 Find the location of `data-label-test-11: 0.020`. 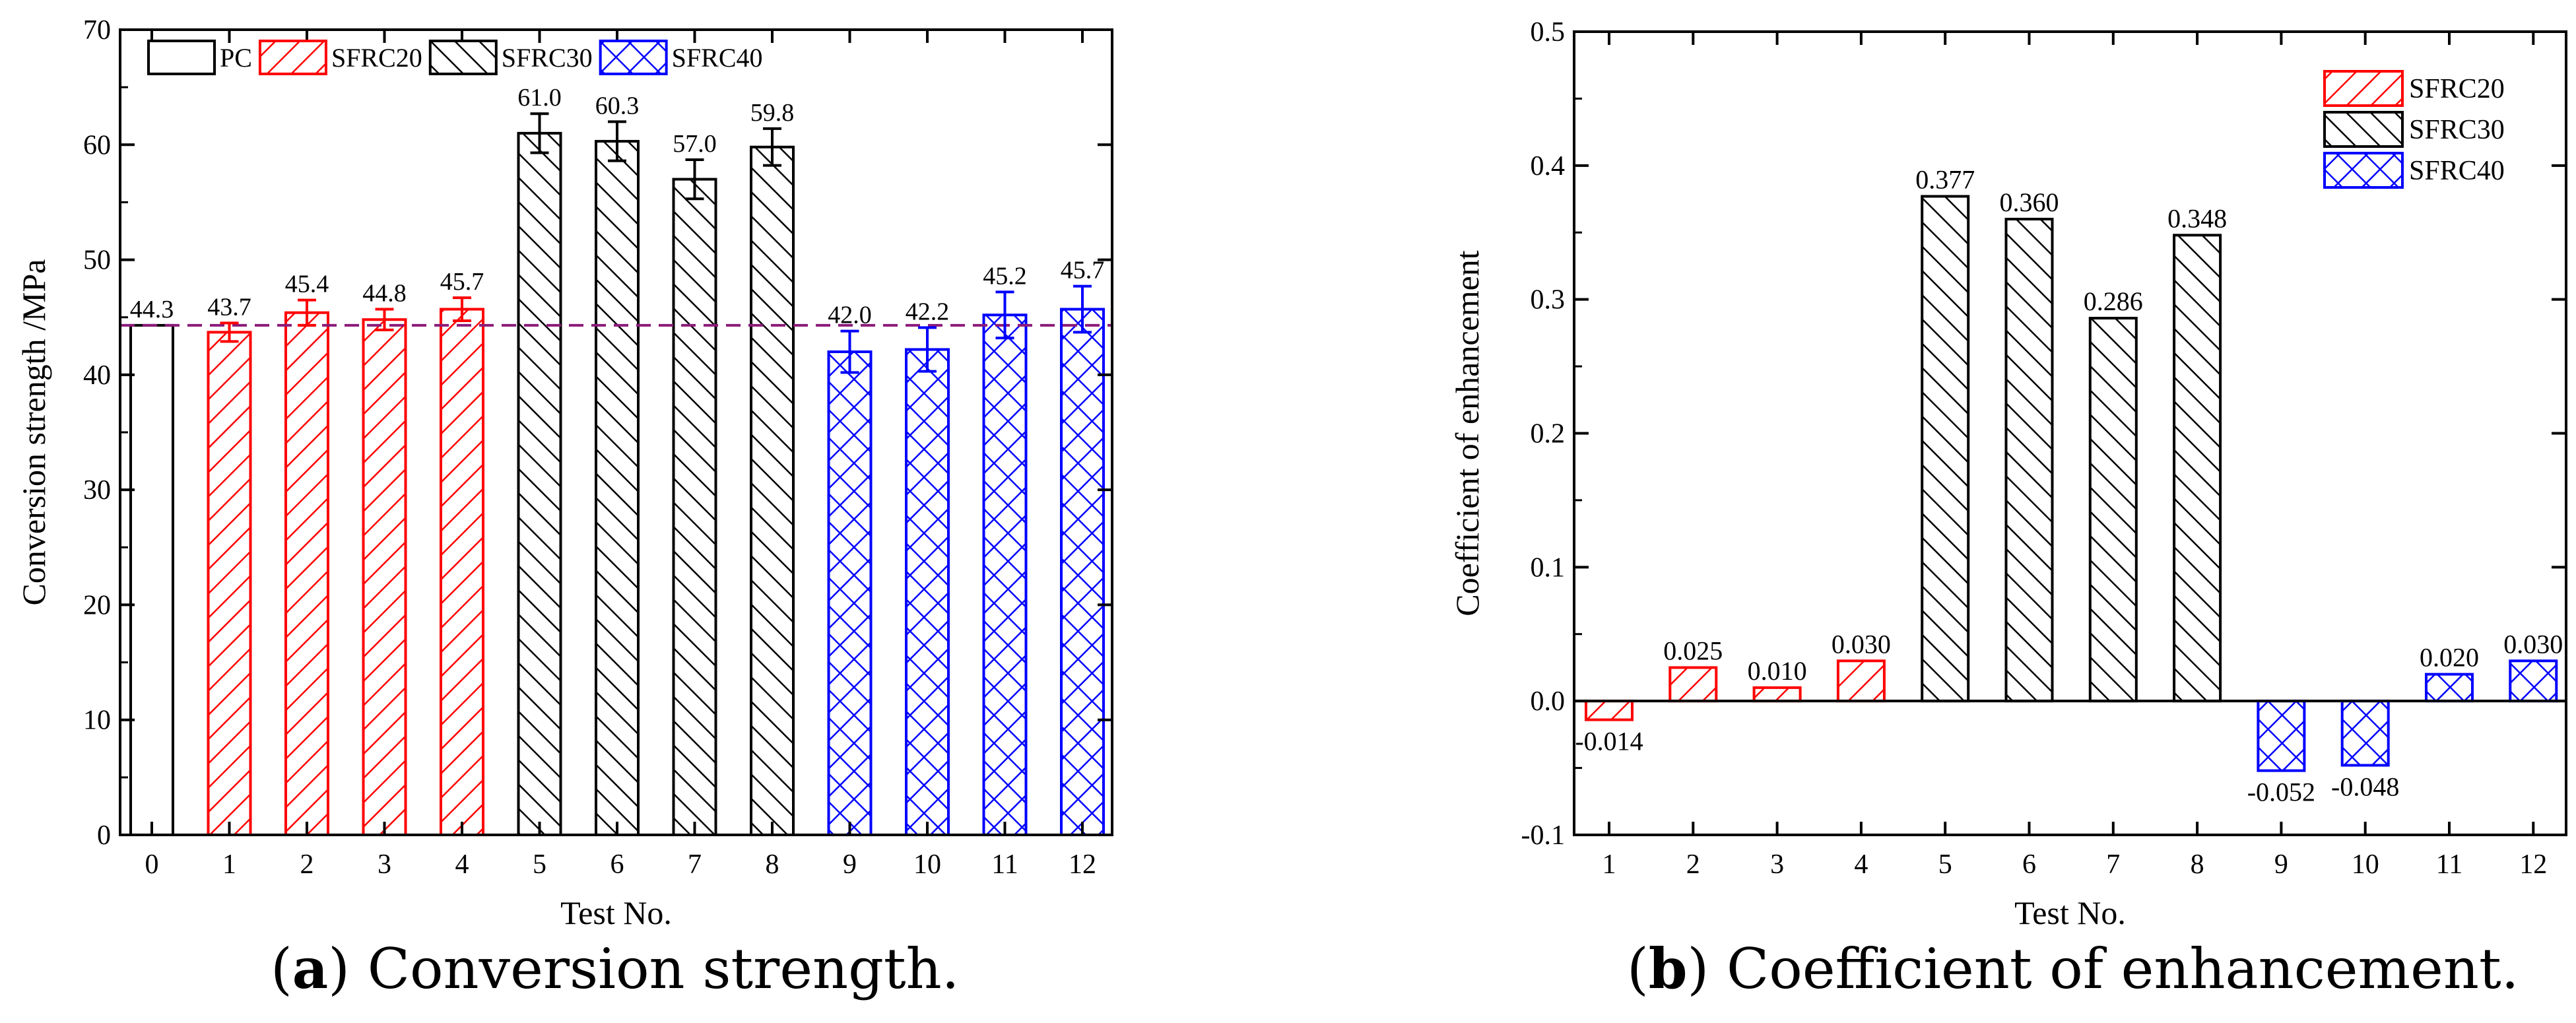

data-label-test-11: 0.020 is located at coordinates (2449, 658).